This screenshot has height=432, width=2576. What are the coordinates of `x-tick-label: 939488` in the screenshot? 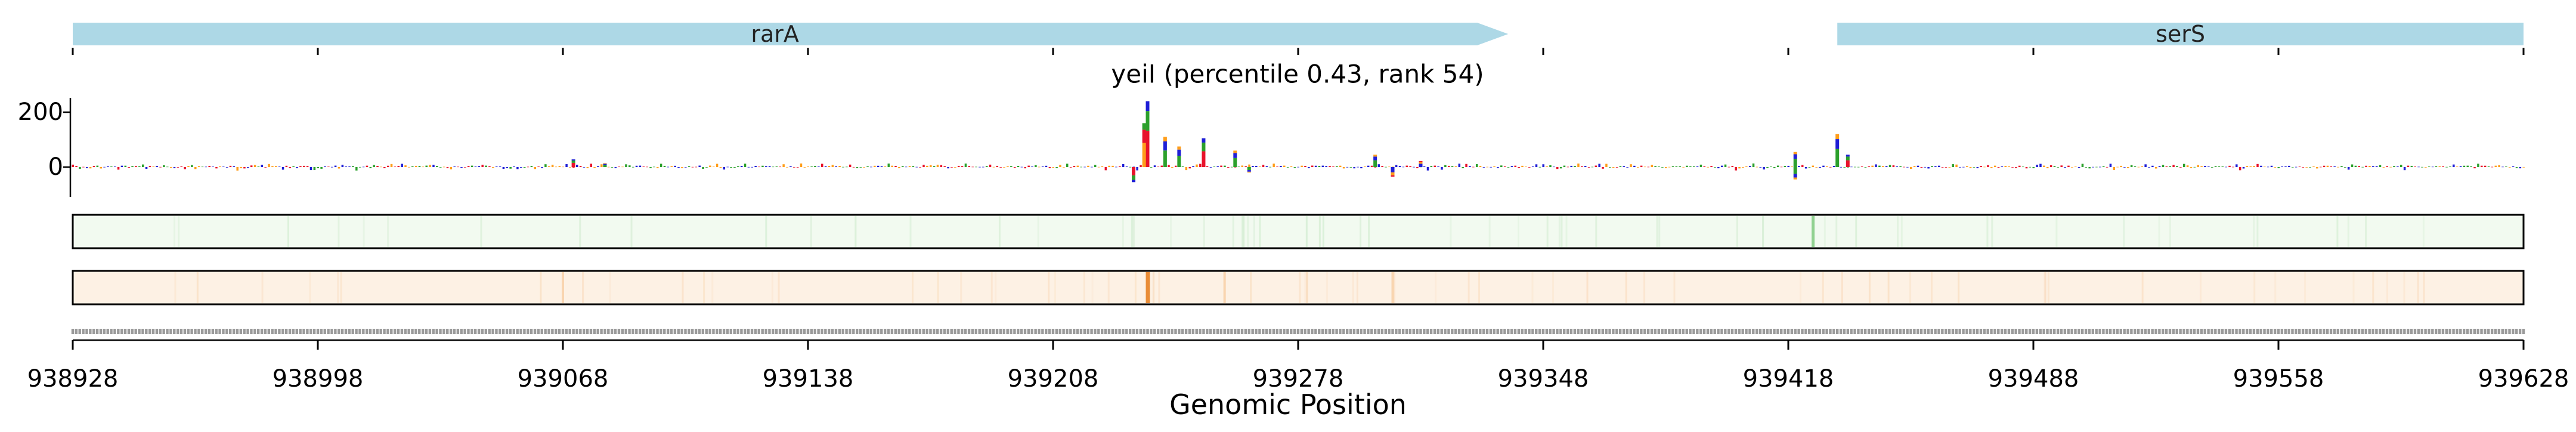 It's located at (2033, 379).